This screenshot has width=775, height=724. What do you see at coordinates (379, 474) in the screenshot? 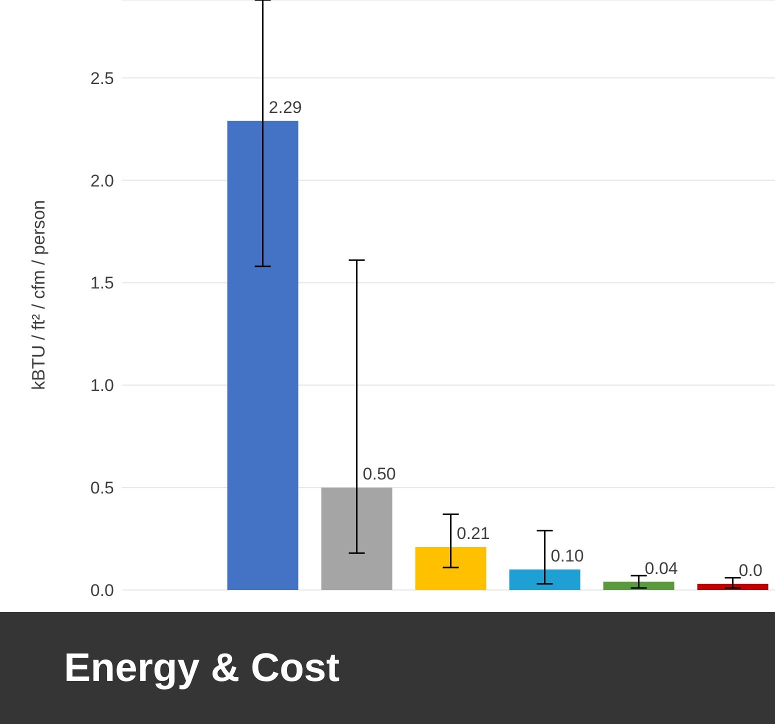
I see `data-label: 0.50` at bounding box center [379, 474].